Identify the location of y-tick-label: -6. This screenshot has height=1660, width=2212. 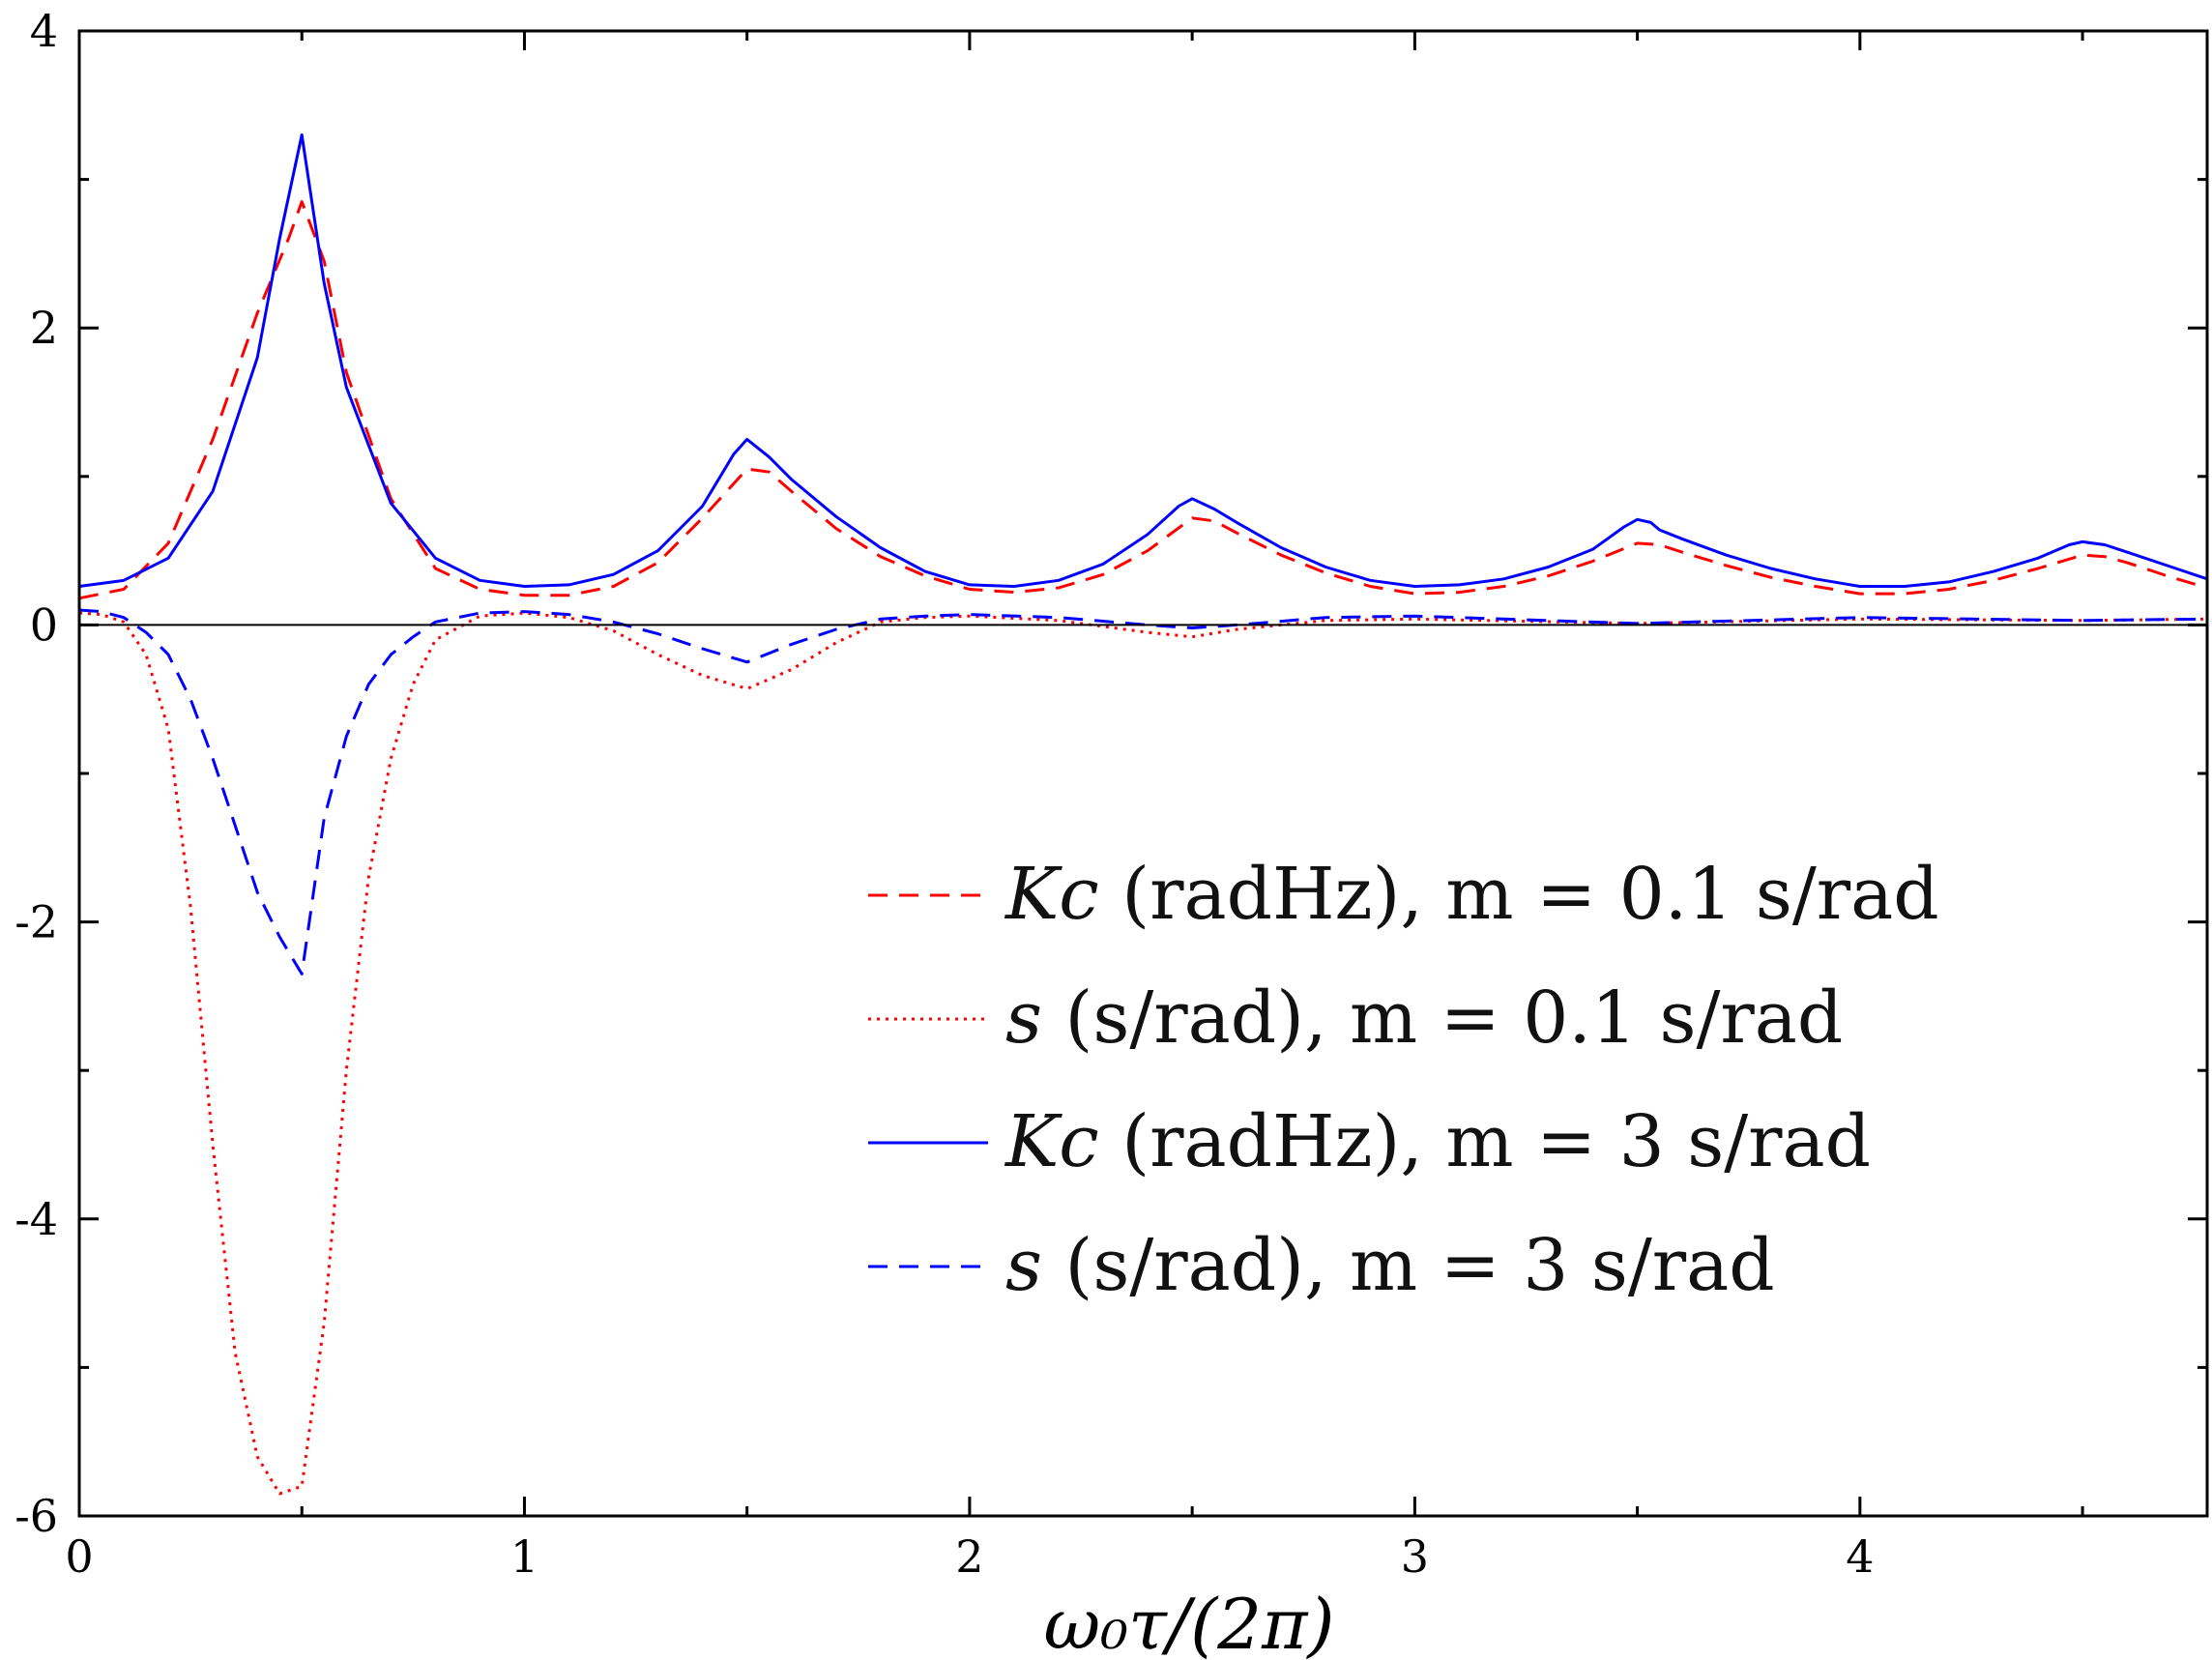
(36, 1516).